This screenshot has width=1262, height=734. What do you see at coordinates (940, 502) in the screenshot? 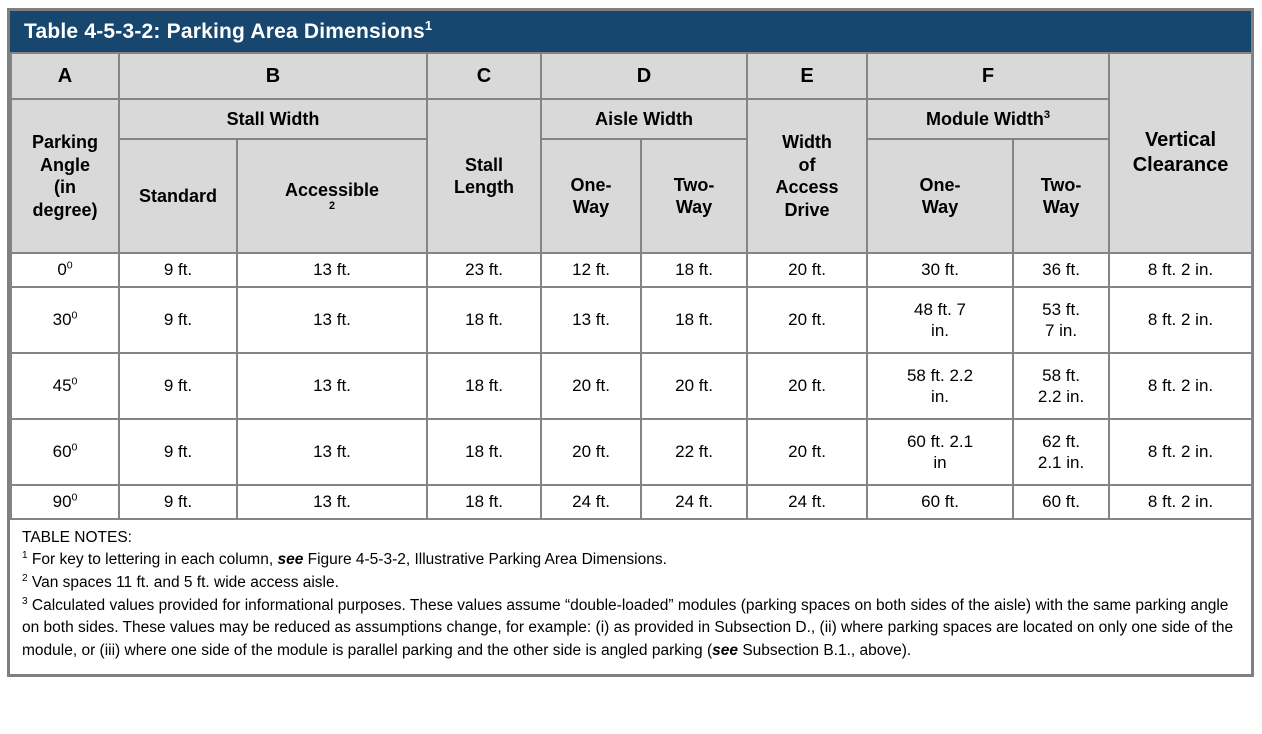
I see `cell-module-one-way: 60 ft.` at bounding box center [940, 502].